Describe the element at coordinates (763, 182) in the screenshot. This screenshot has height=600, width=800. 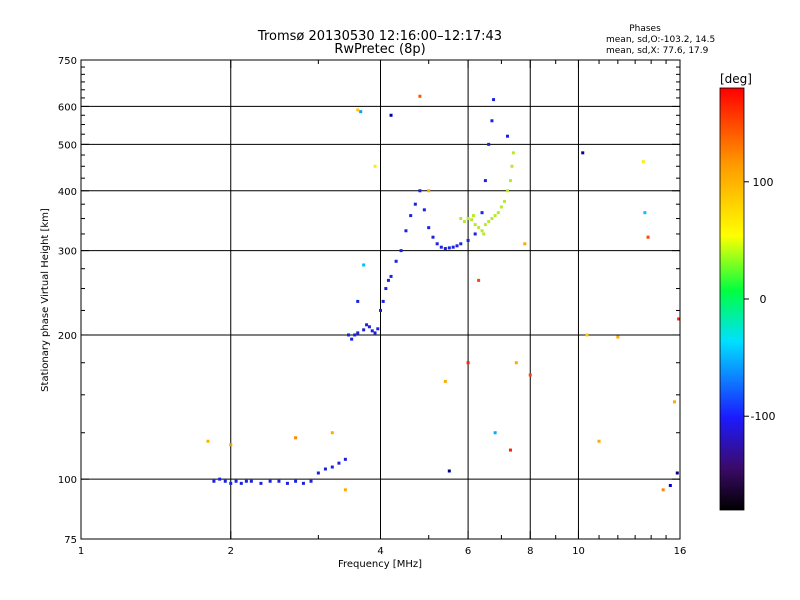
I see `colorbar-tick-label: 100` at that location.